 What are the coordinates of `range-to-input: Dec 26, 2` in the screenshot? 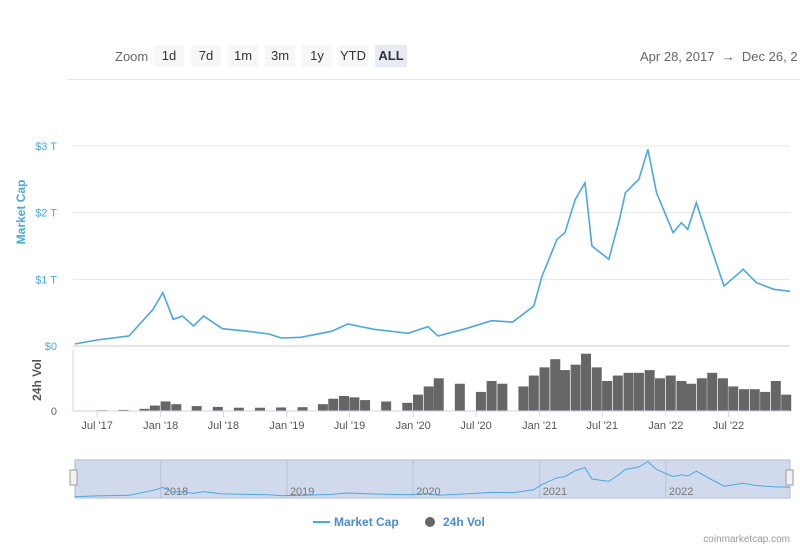 It's located at (769, 56).